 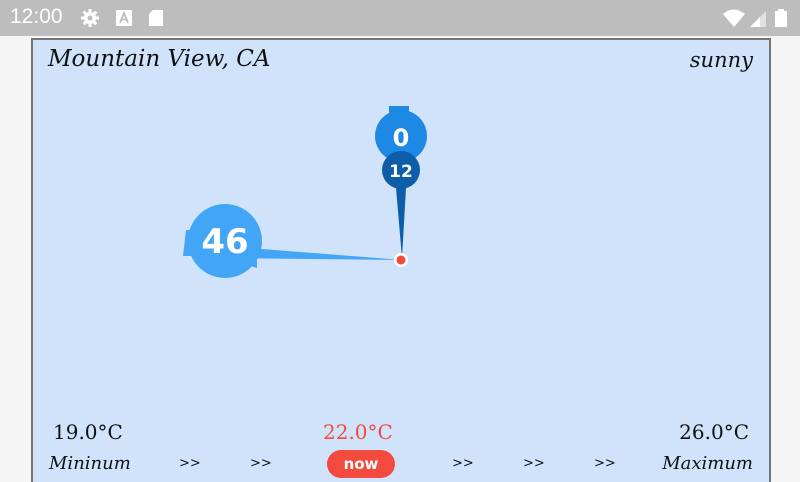 What do you see at coordinates (124, 18) in the screenshot?
I see `a-badge-icon` at bounding box center [124, 18].